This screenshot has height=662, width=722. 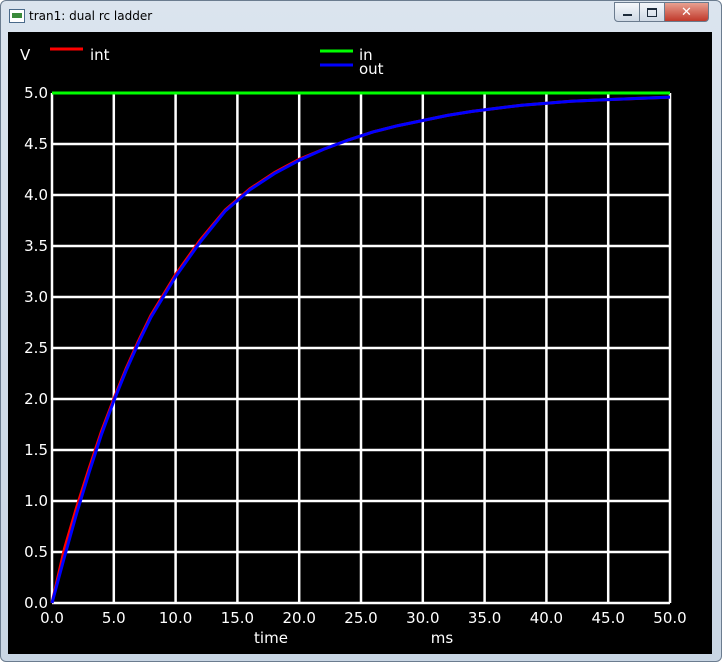 What do you see at coordinates (114, 618) in the screenshot?
I see `x-tick-label: 5.0` at bounding box center [114, 618].